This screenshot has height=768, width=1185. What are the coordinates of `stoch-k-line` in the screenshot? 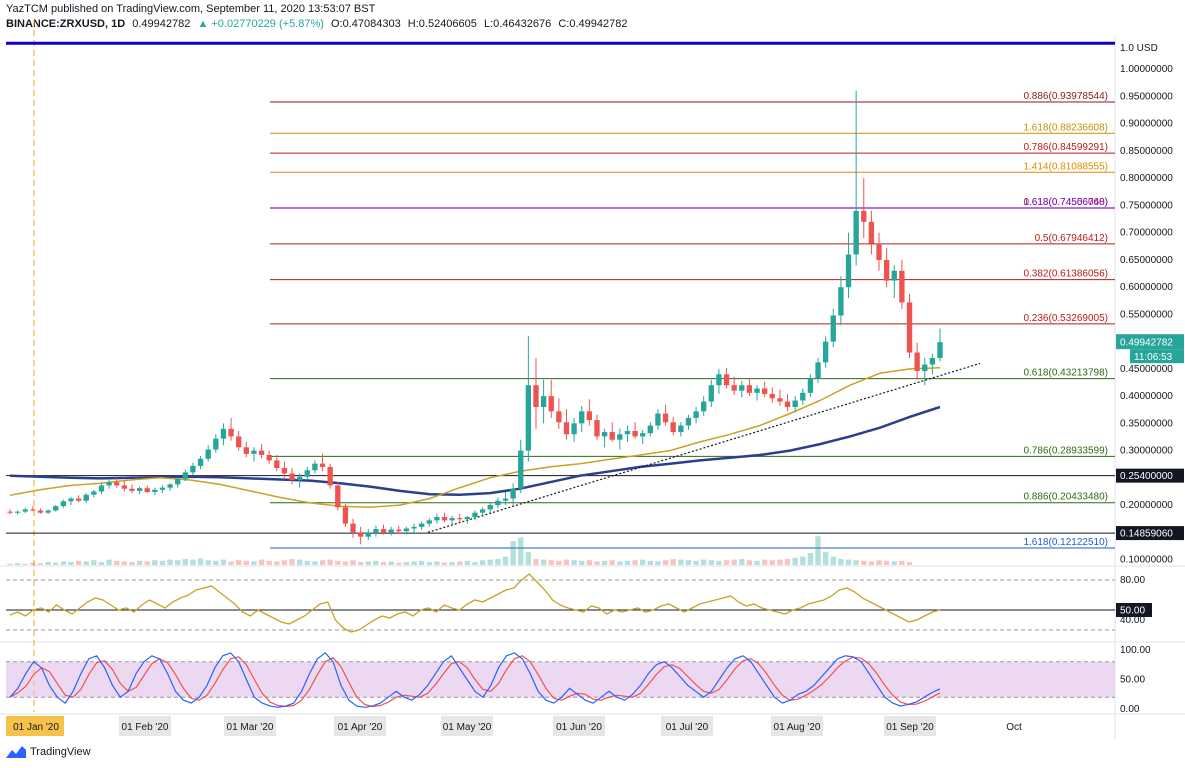 It's located at (475, 680).